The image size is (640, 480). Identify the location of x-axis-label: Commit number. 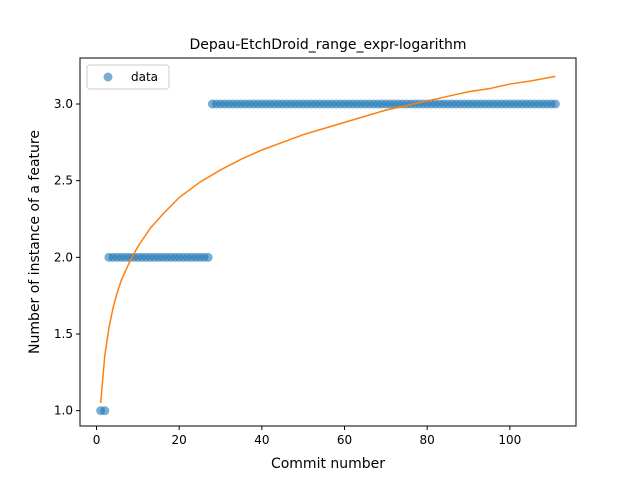
(328, 464).